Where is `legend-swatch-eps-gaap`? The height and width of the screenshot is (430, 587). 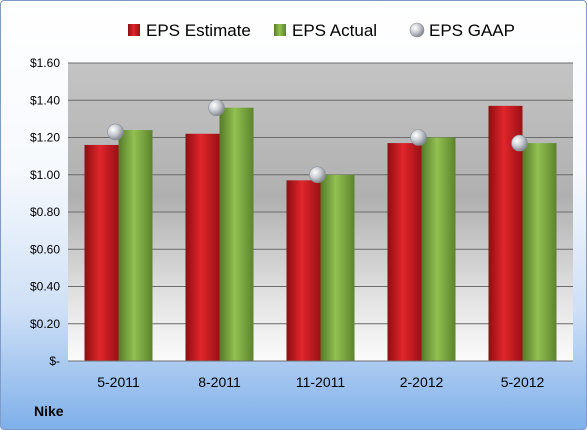
legend-swatch-eps-gaap is located at coordinates (417, 30).